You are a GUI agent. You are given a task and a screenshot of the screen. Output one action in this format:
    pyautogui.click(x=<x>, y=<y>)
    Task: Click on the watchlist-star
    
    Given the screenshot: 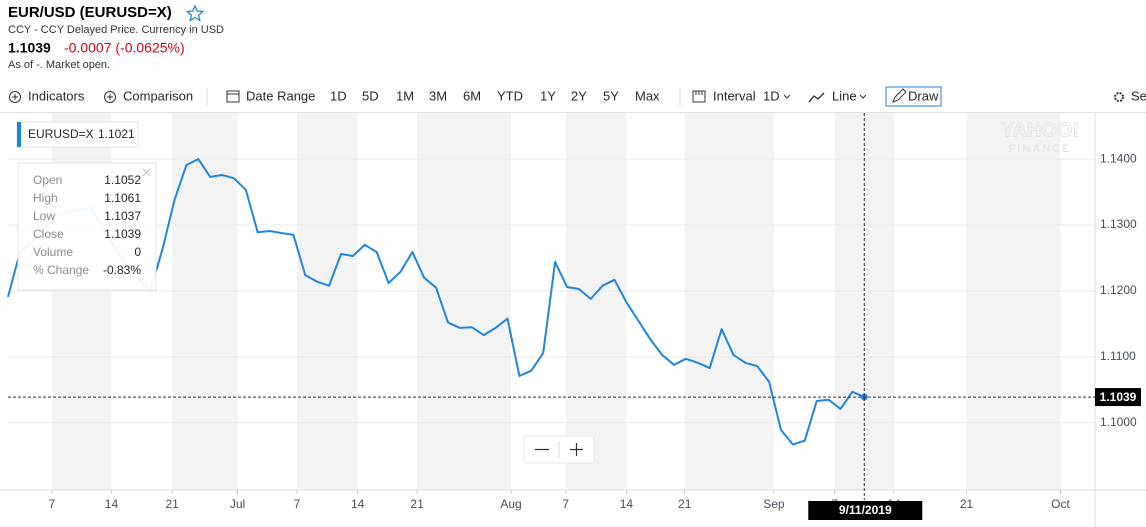 What is the action you would take?
    pyautogui.click(x=195, y=13)
    